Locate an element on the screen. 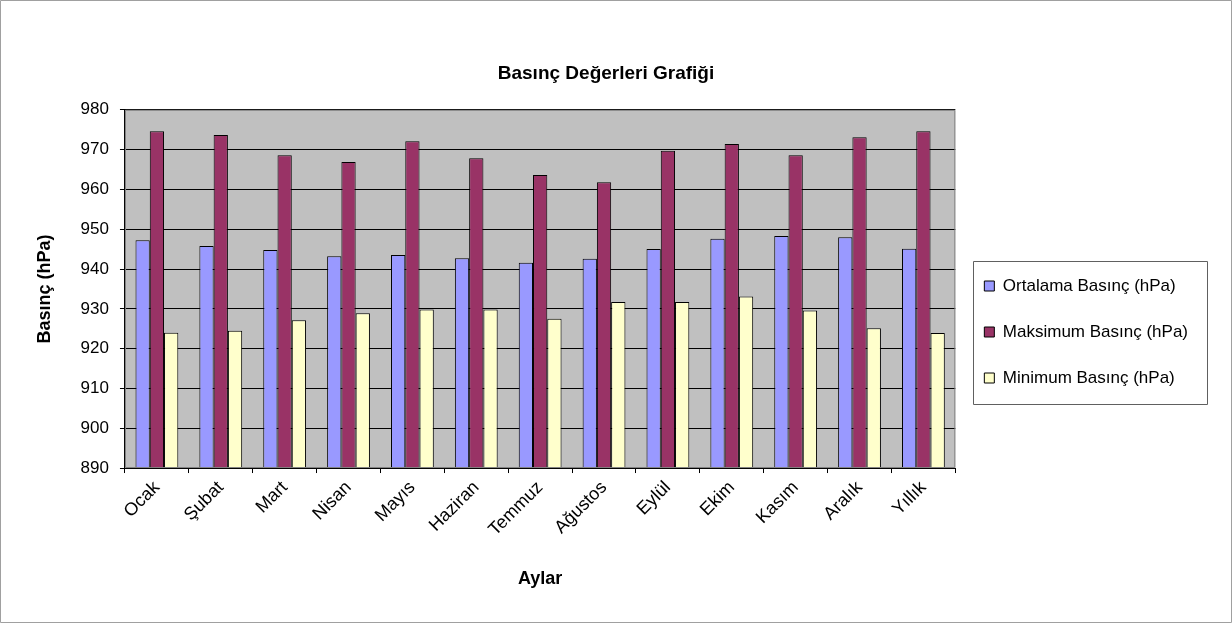 The height and width of the screenshot is (623, 1232). y-tick-label: 940 is located at coordinates (94, 268).